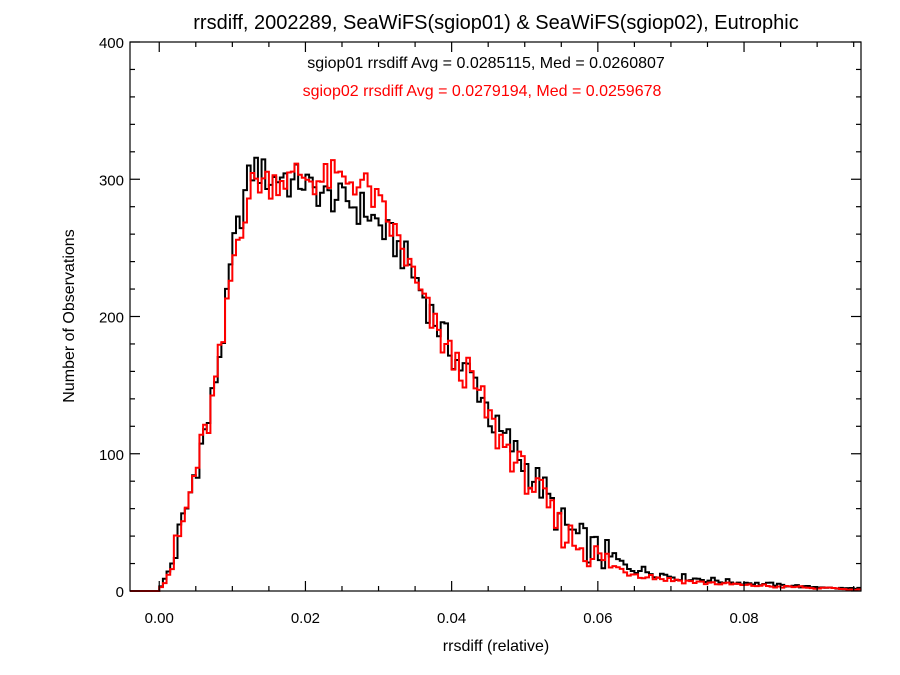 The height and width of the screenshot is (675, 900). I want to click on y-tick-label: 0, so click(120, 592).